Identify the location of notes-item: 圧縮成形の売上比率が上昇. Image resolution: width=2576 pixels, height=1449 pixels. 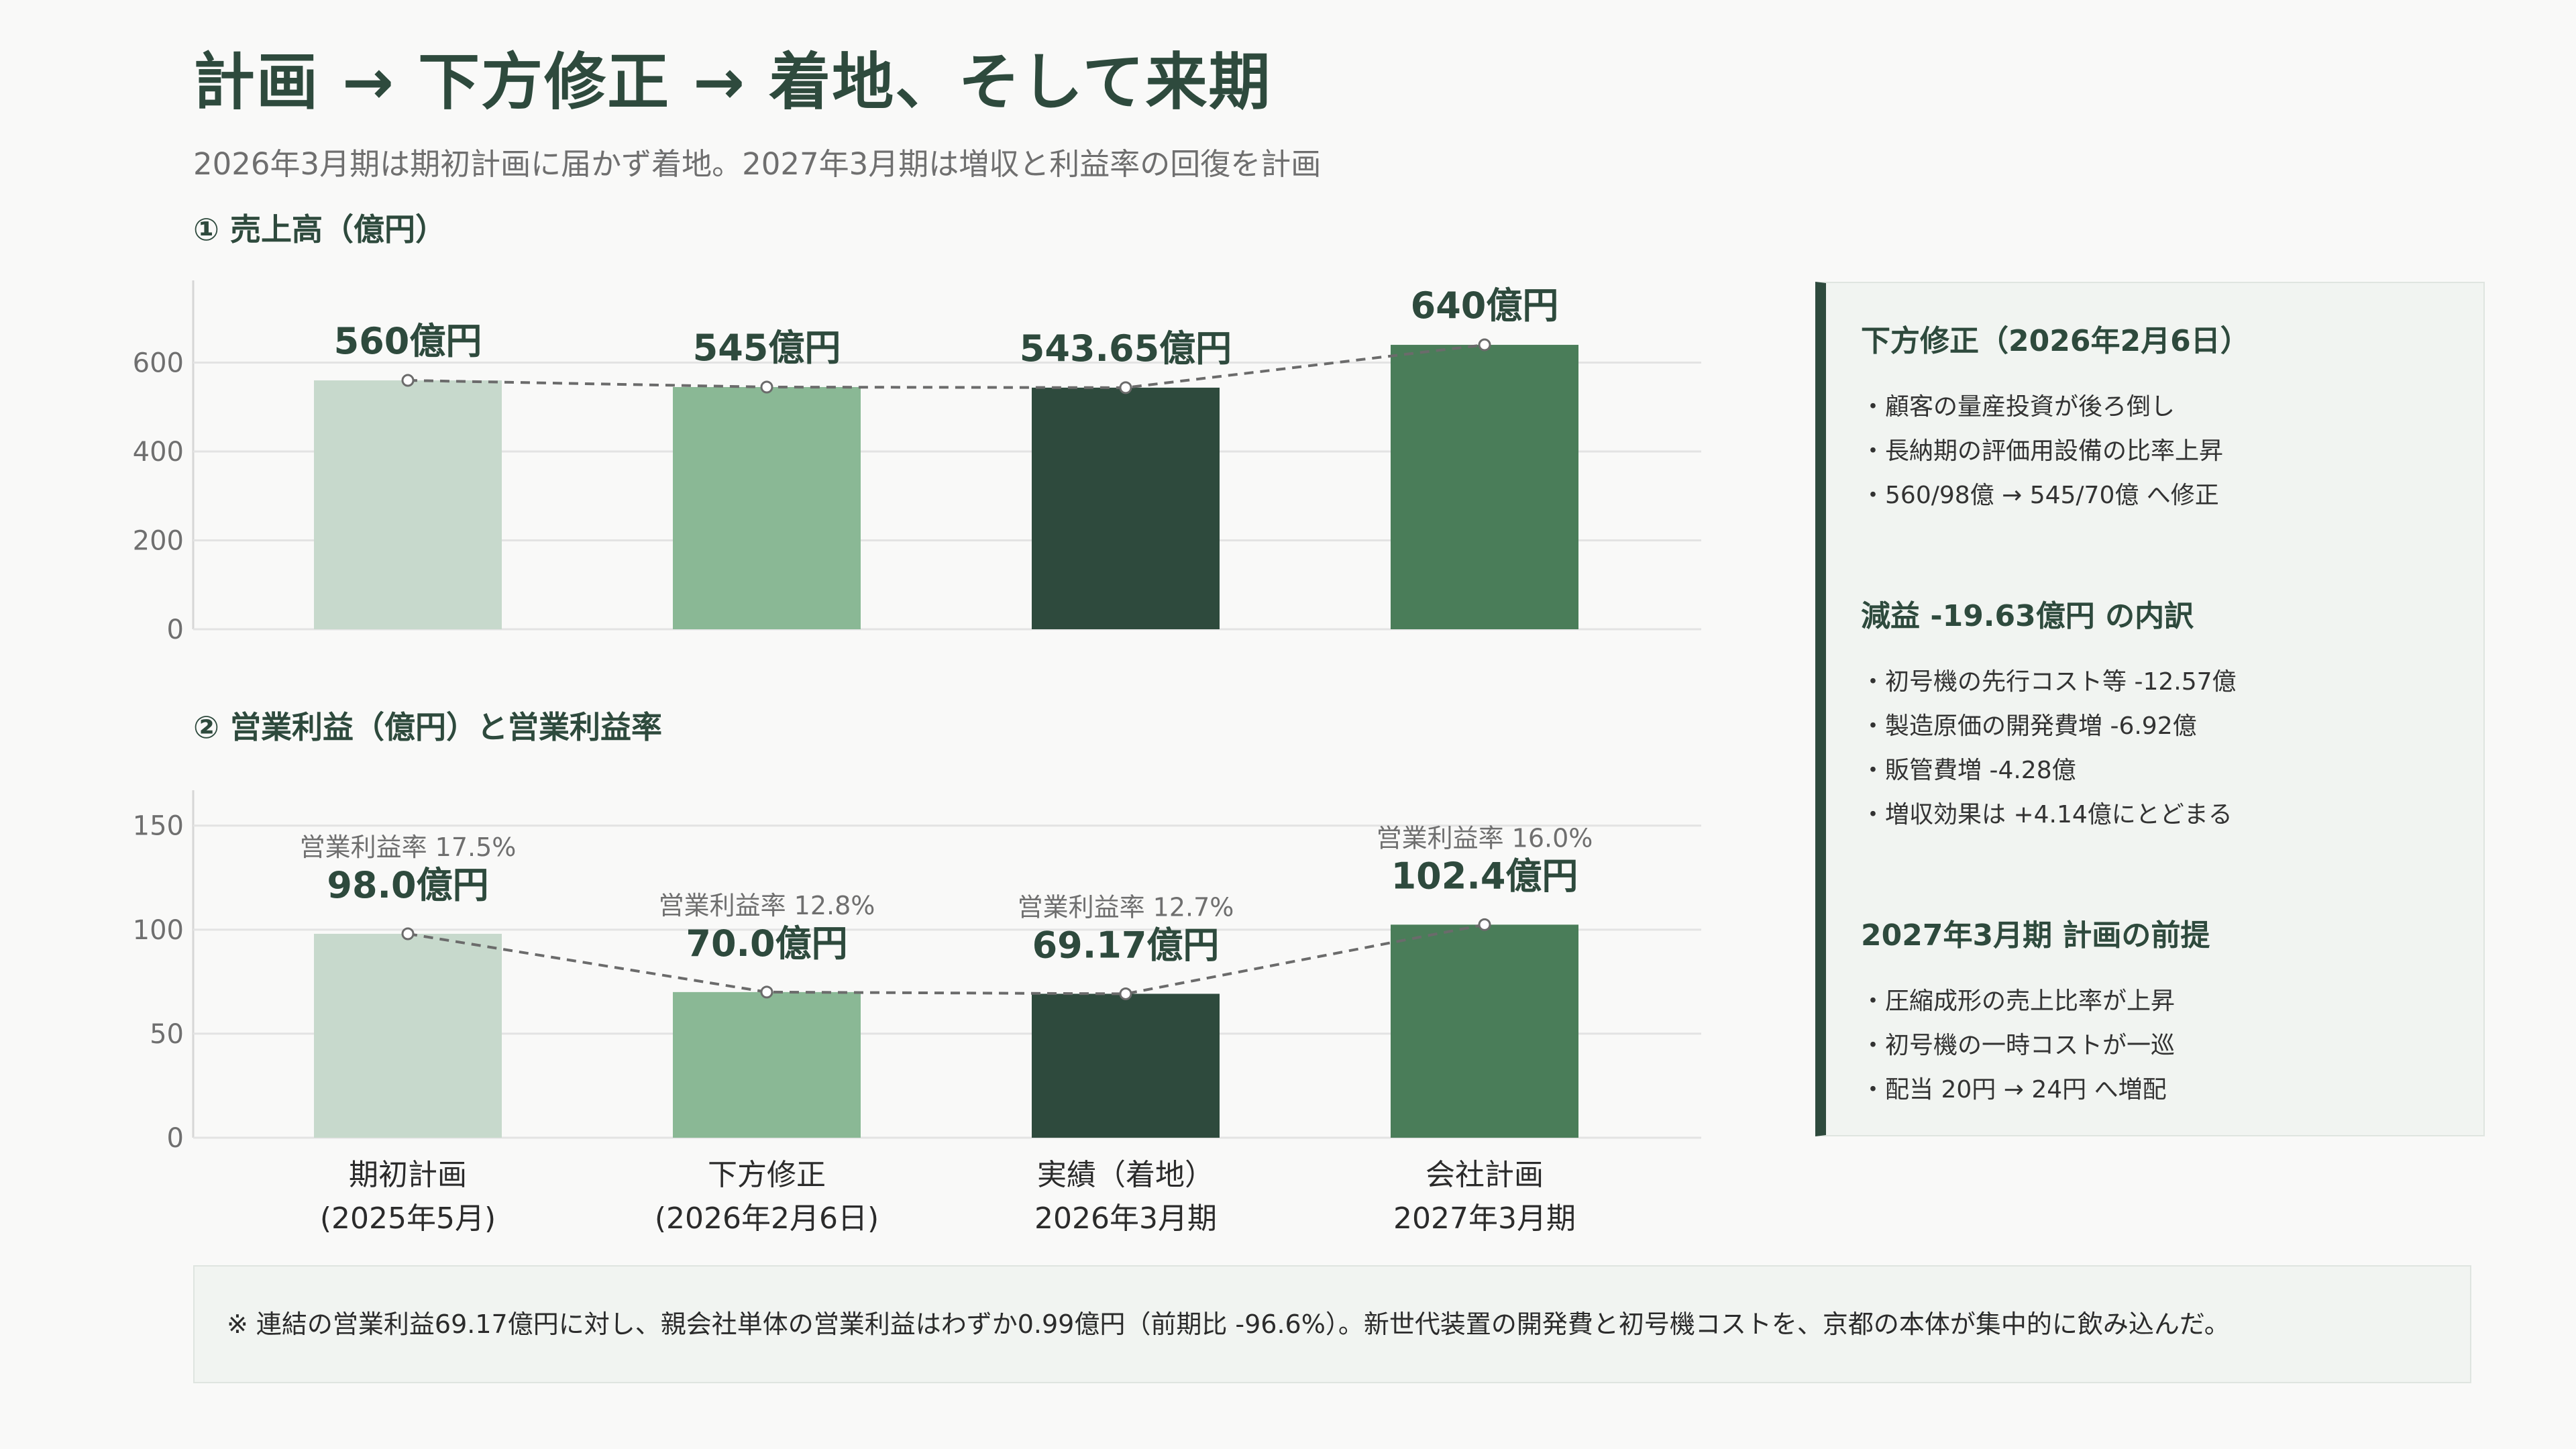
(2035, 1001).